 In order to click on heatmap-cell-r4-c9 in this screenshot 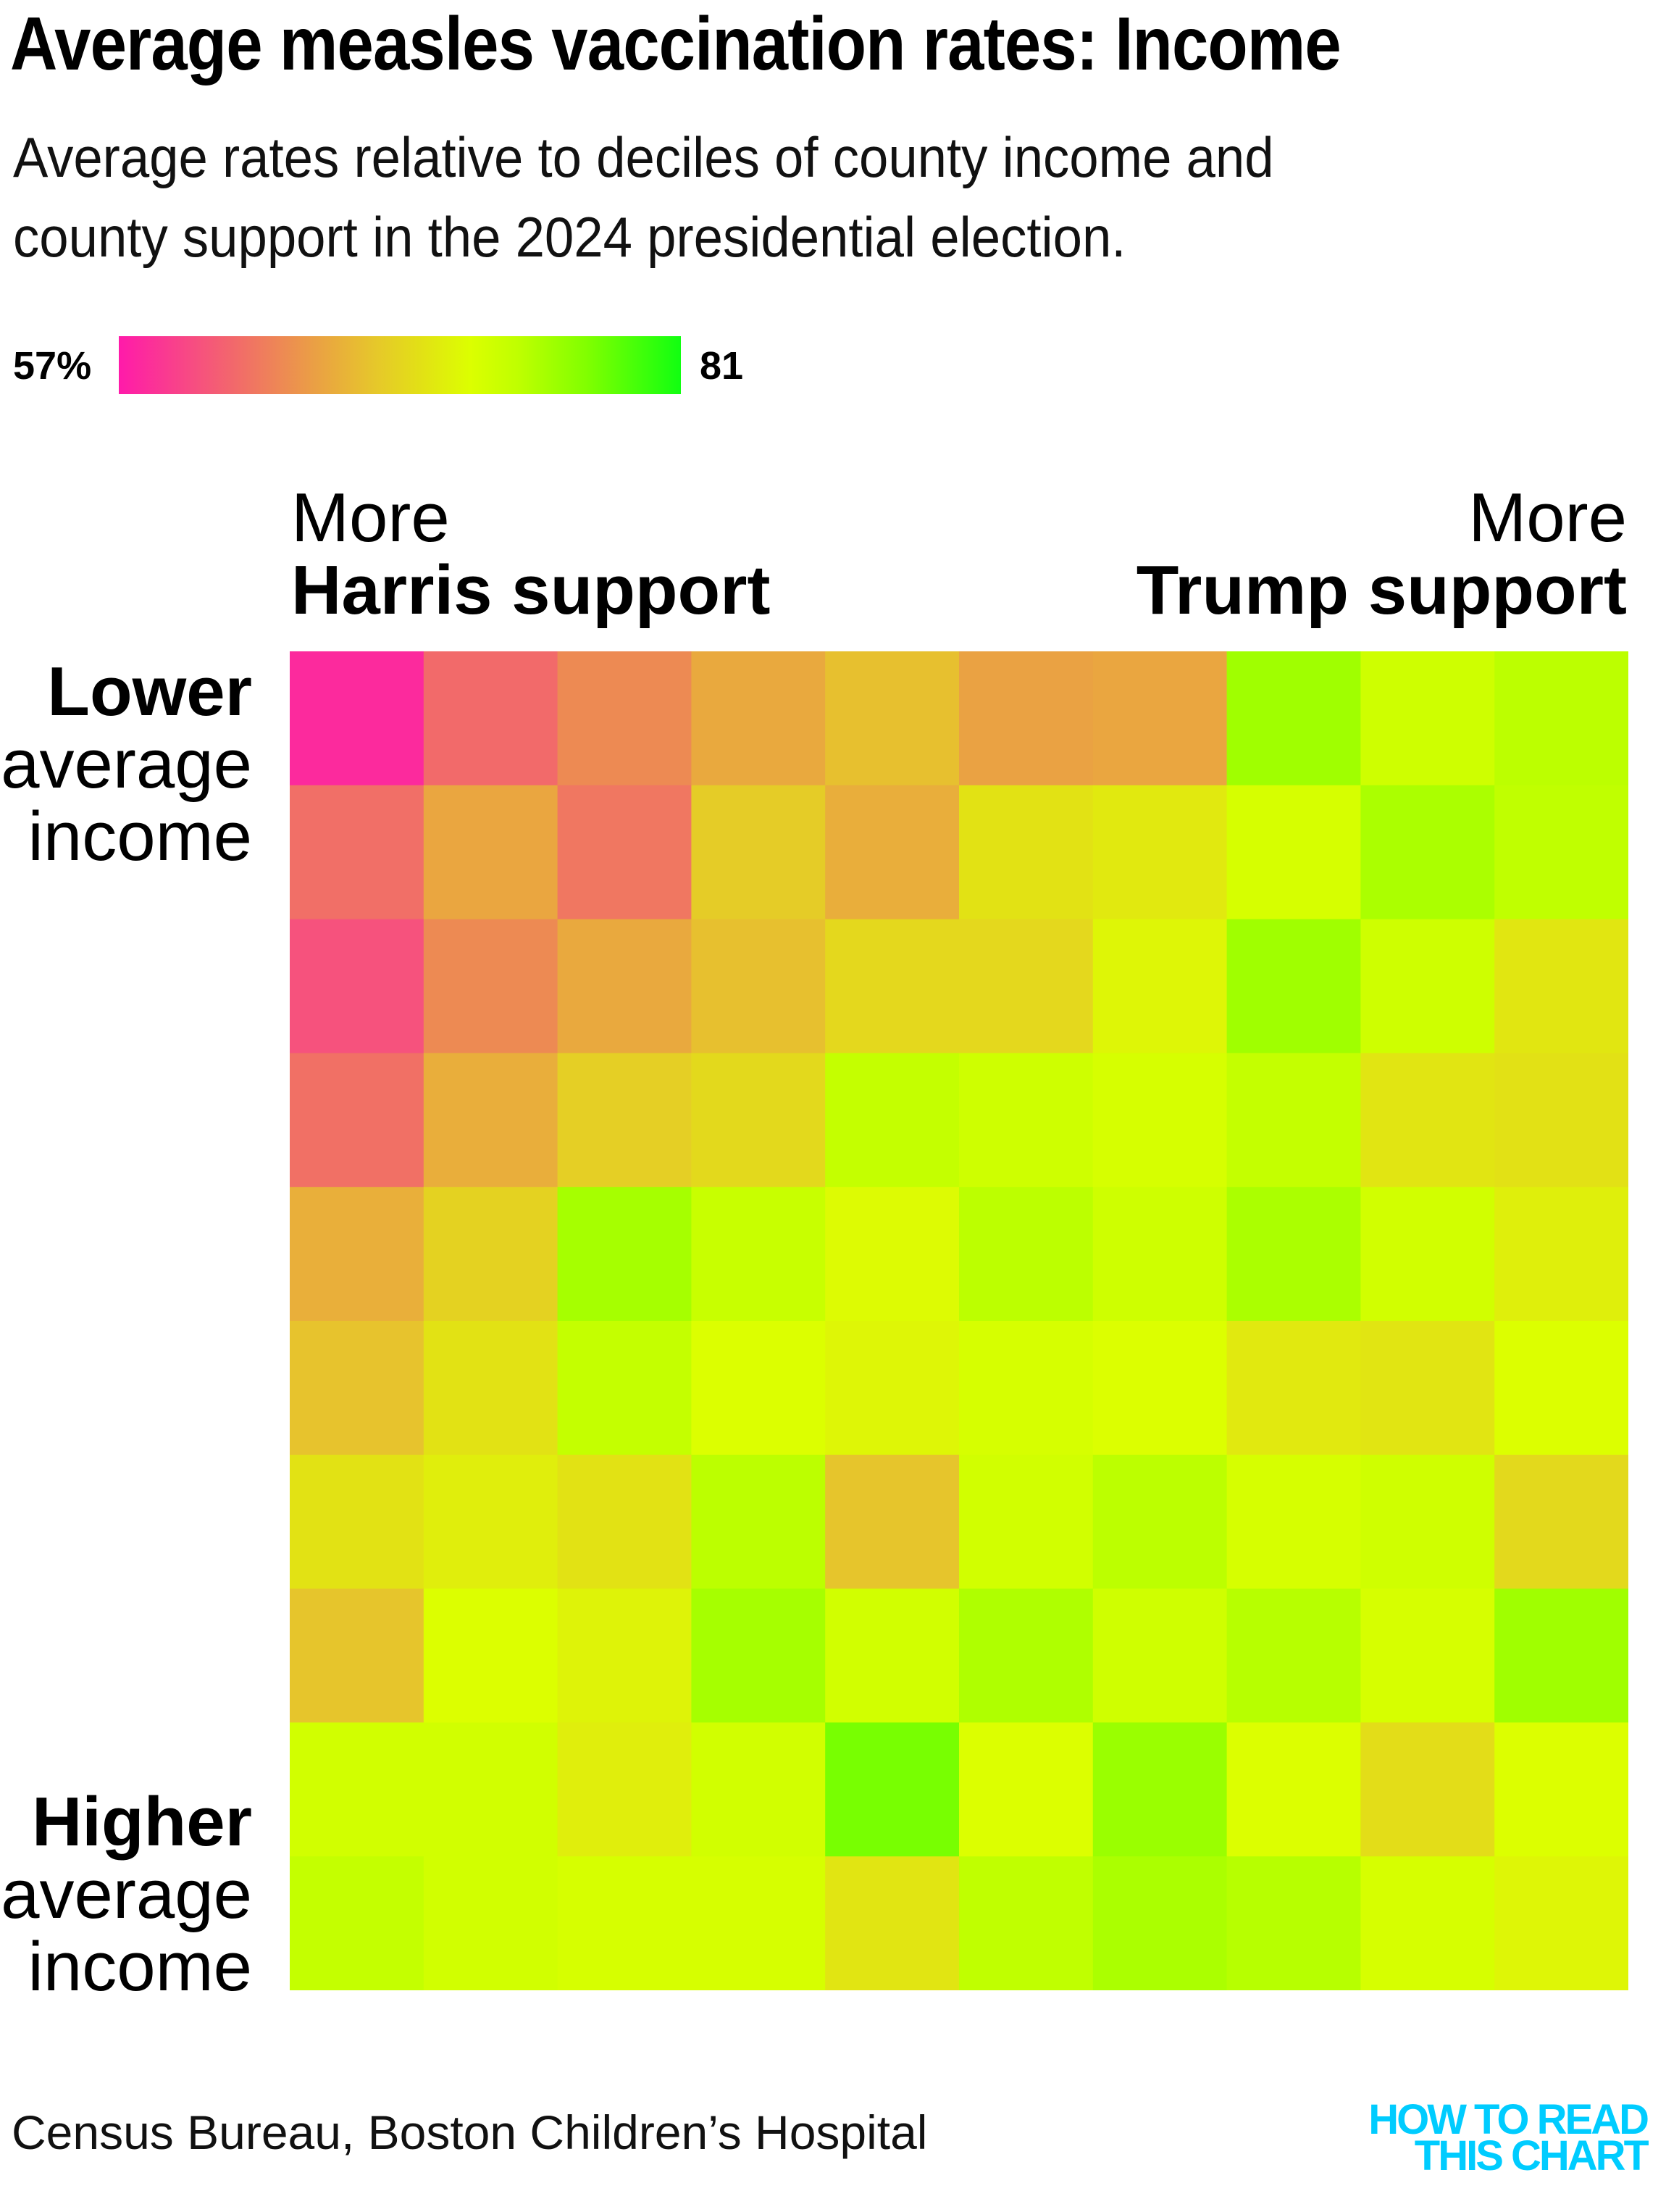, I will do `click(1427, 1120)`.